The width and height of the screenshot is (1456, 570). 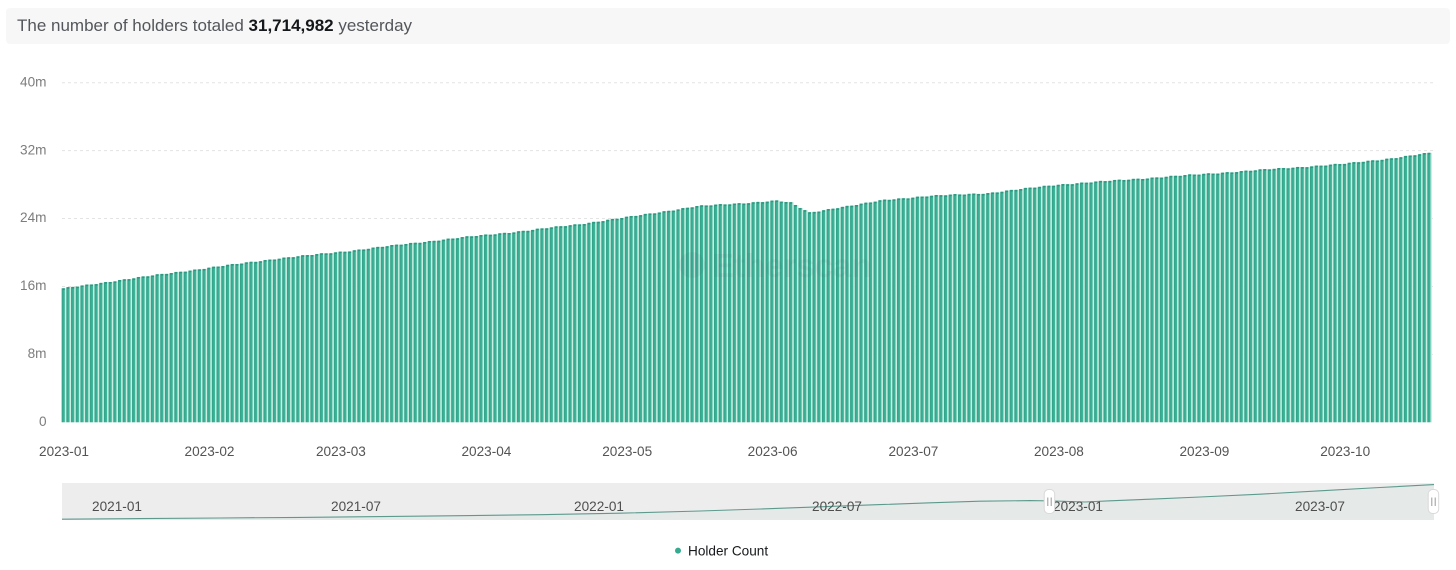 I want to click on svg-text: 2023-03, so click(x=341, y=451).